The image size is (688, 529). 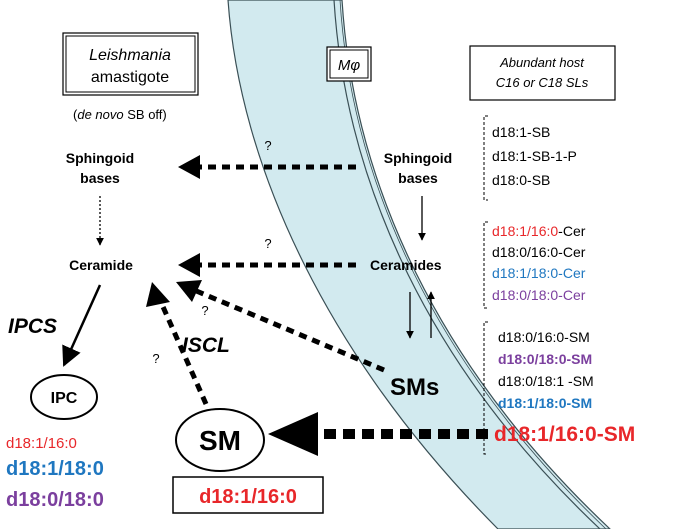 What do you see at coordinates (544, 337) in the screenshot?
I see `host-sm-item: d18:0/16:0-SM` at bounding box center [544, 337].